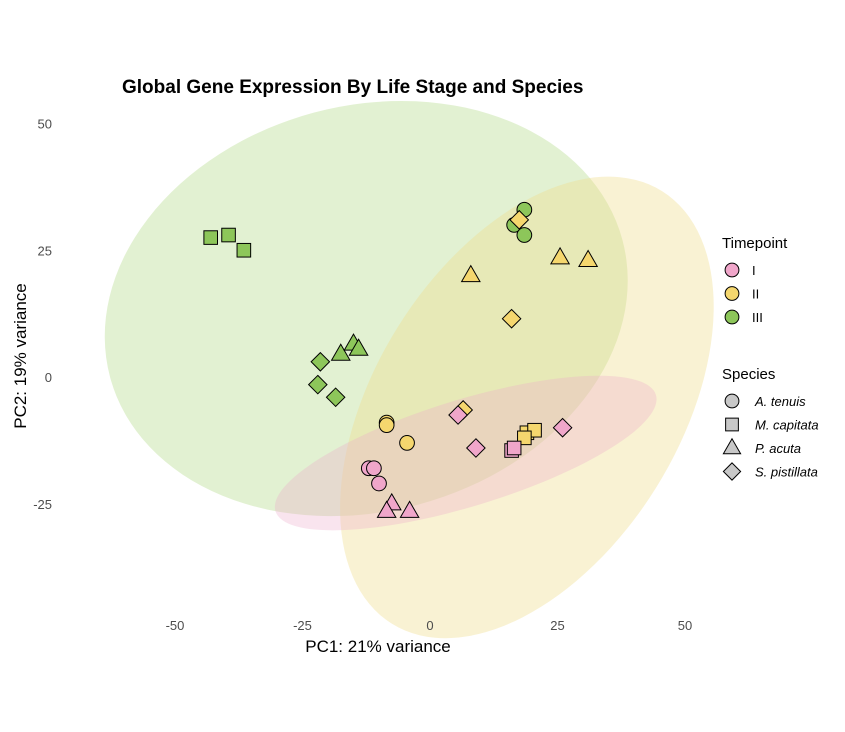 This screenshot has width=845, height=732. Describe the element at coordinates (787, 425) in the screenshot. I see `legend-species-label: M. capitata` at that location.